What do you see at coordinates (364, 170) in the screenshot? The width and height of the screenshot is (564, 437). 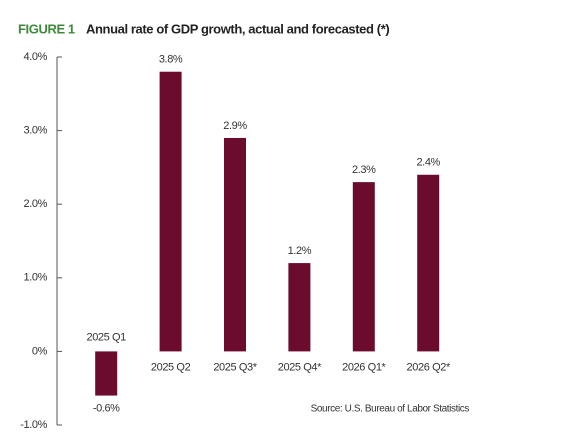 I see `value-label: 2.3%` at bounding box center [364, 170].